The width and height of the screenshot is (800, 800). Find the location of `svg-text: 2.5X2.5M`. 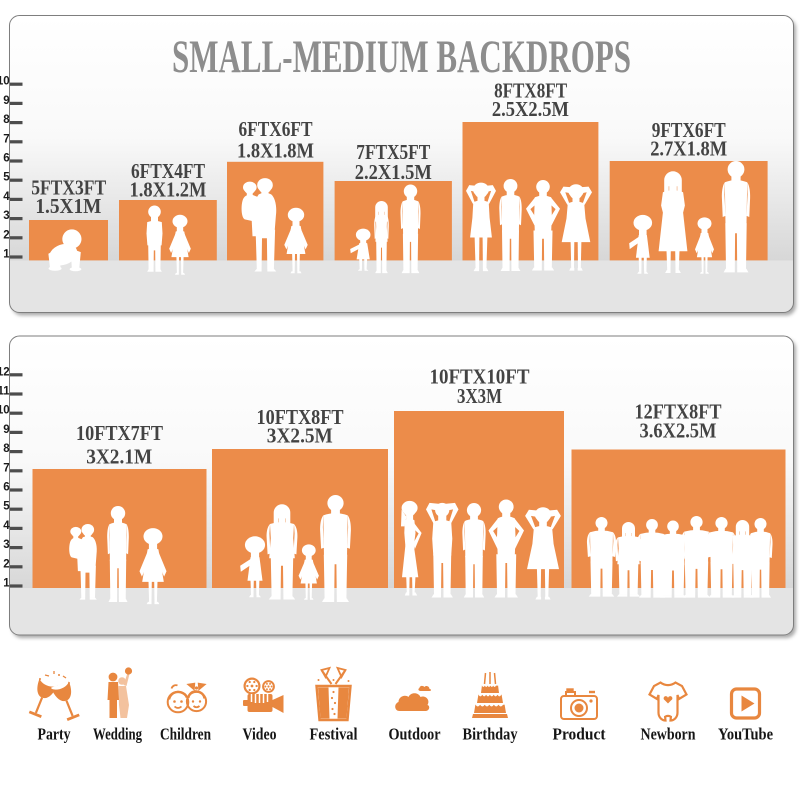

svg-text: 2.5X2.5M is located at coordinates (530, 109).